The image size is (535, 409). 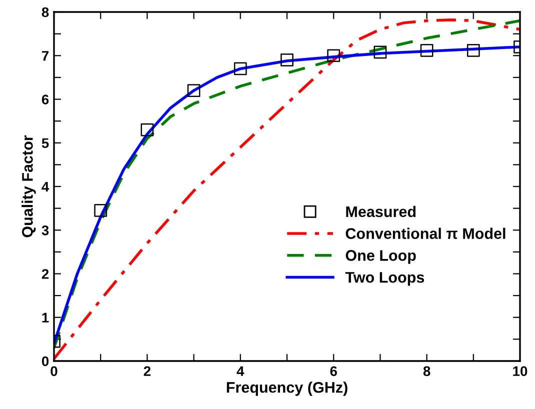 I want to click on y-tick-label: 8, so click(x=45, y=12).